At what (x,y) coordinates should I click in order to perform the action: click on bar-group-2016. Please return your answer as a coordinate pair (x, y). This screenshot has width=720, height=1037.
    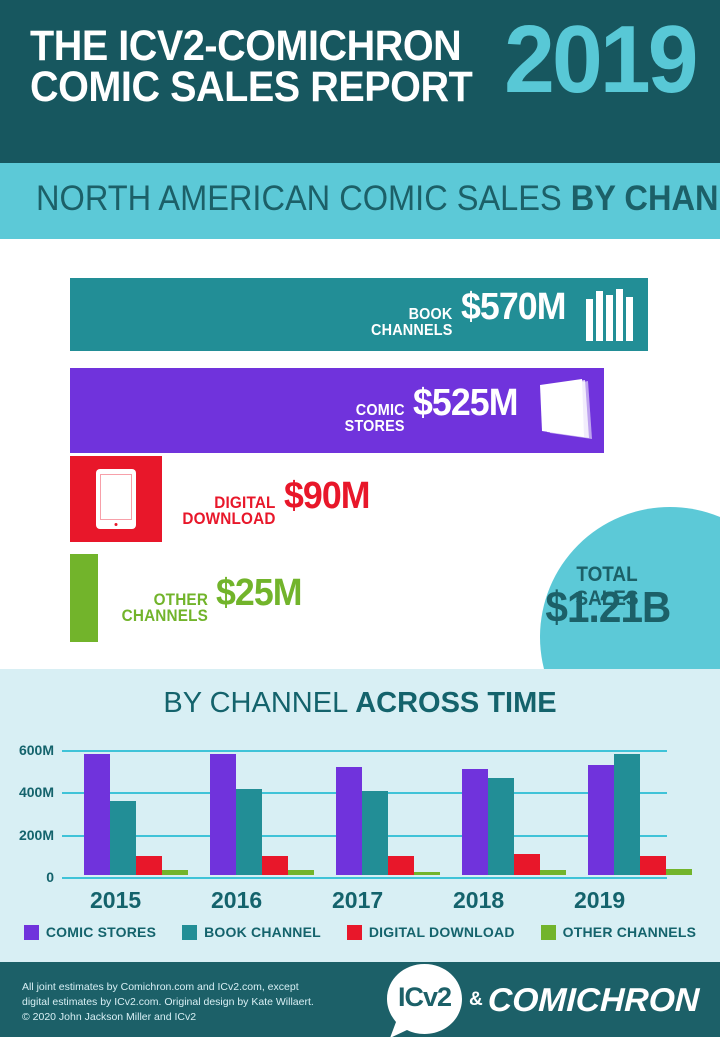
    Looking at the image, I should click on (251, 807).